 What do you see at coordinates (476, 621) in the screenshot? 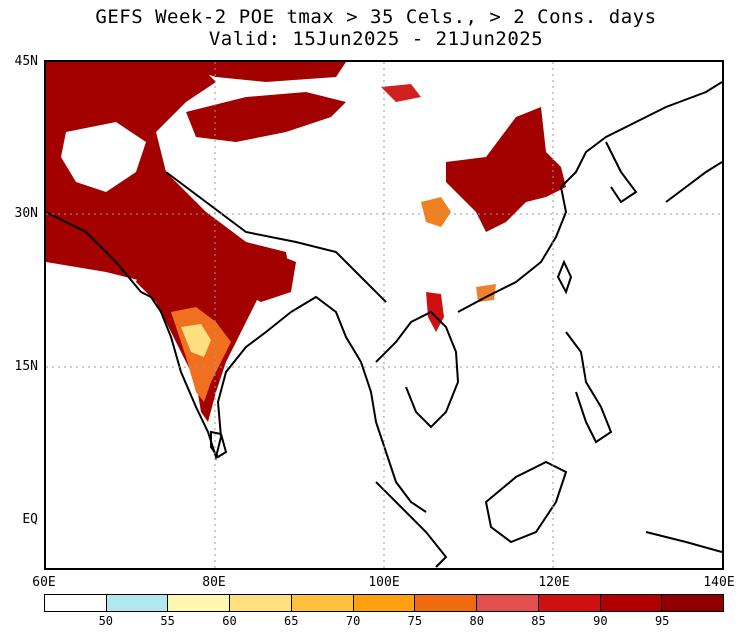
I see `colorbar-tick-label: 80` at bounding box center [476, 621].